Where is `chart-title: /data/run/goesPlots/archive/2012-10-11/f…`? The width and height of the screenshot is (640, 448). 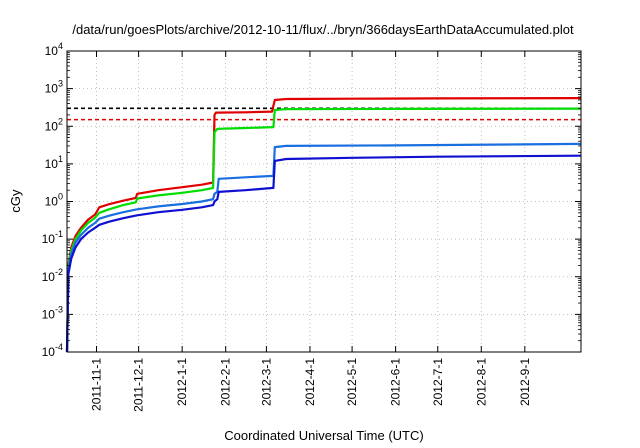 chart-title: /data/run/goesPlots/archive/2012-10-11/f… is located at coordinates (323, 29).